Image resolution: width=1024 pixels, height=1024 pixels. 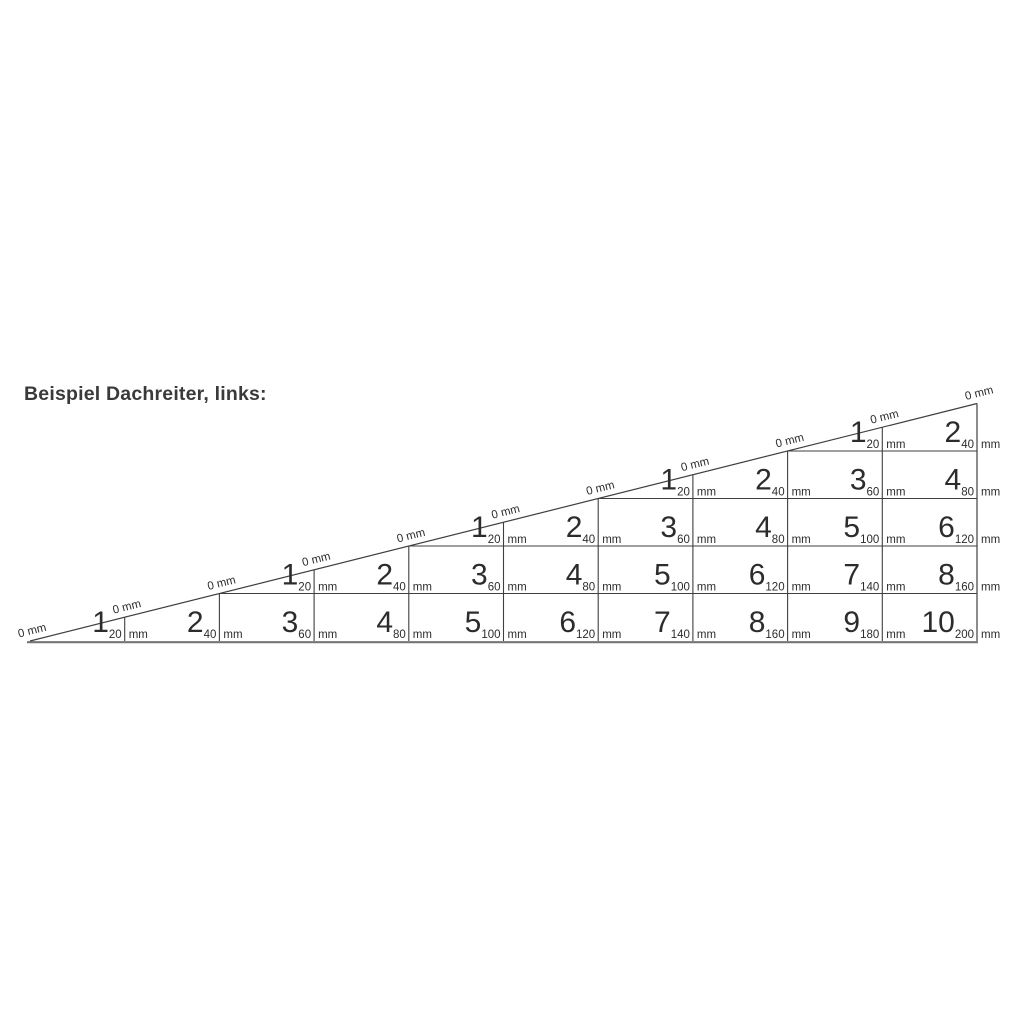 I want to click on page-title: Beispiel Dachreiter, links:, so click(x=145, y=394).